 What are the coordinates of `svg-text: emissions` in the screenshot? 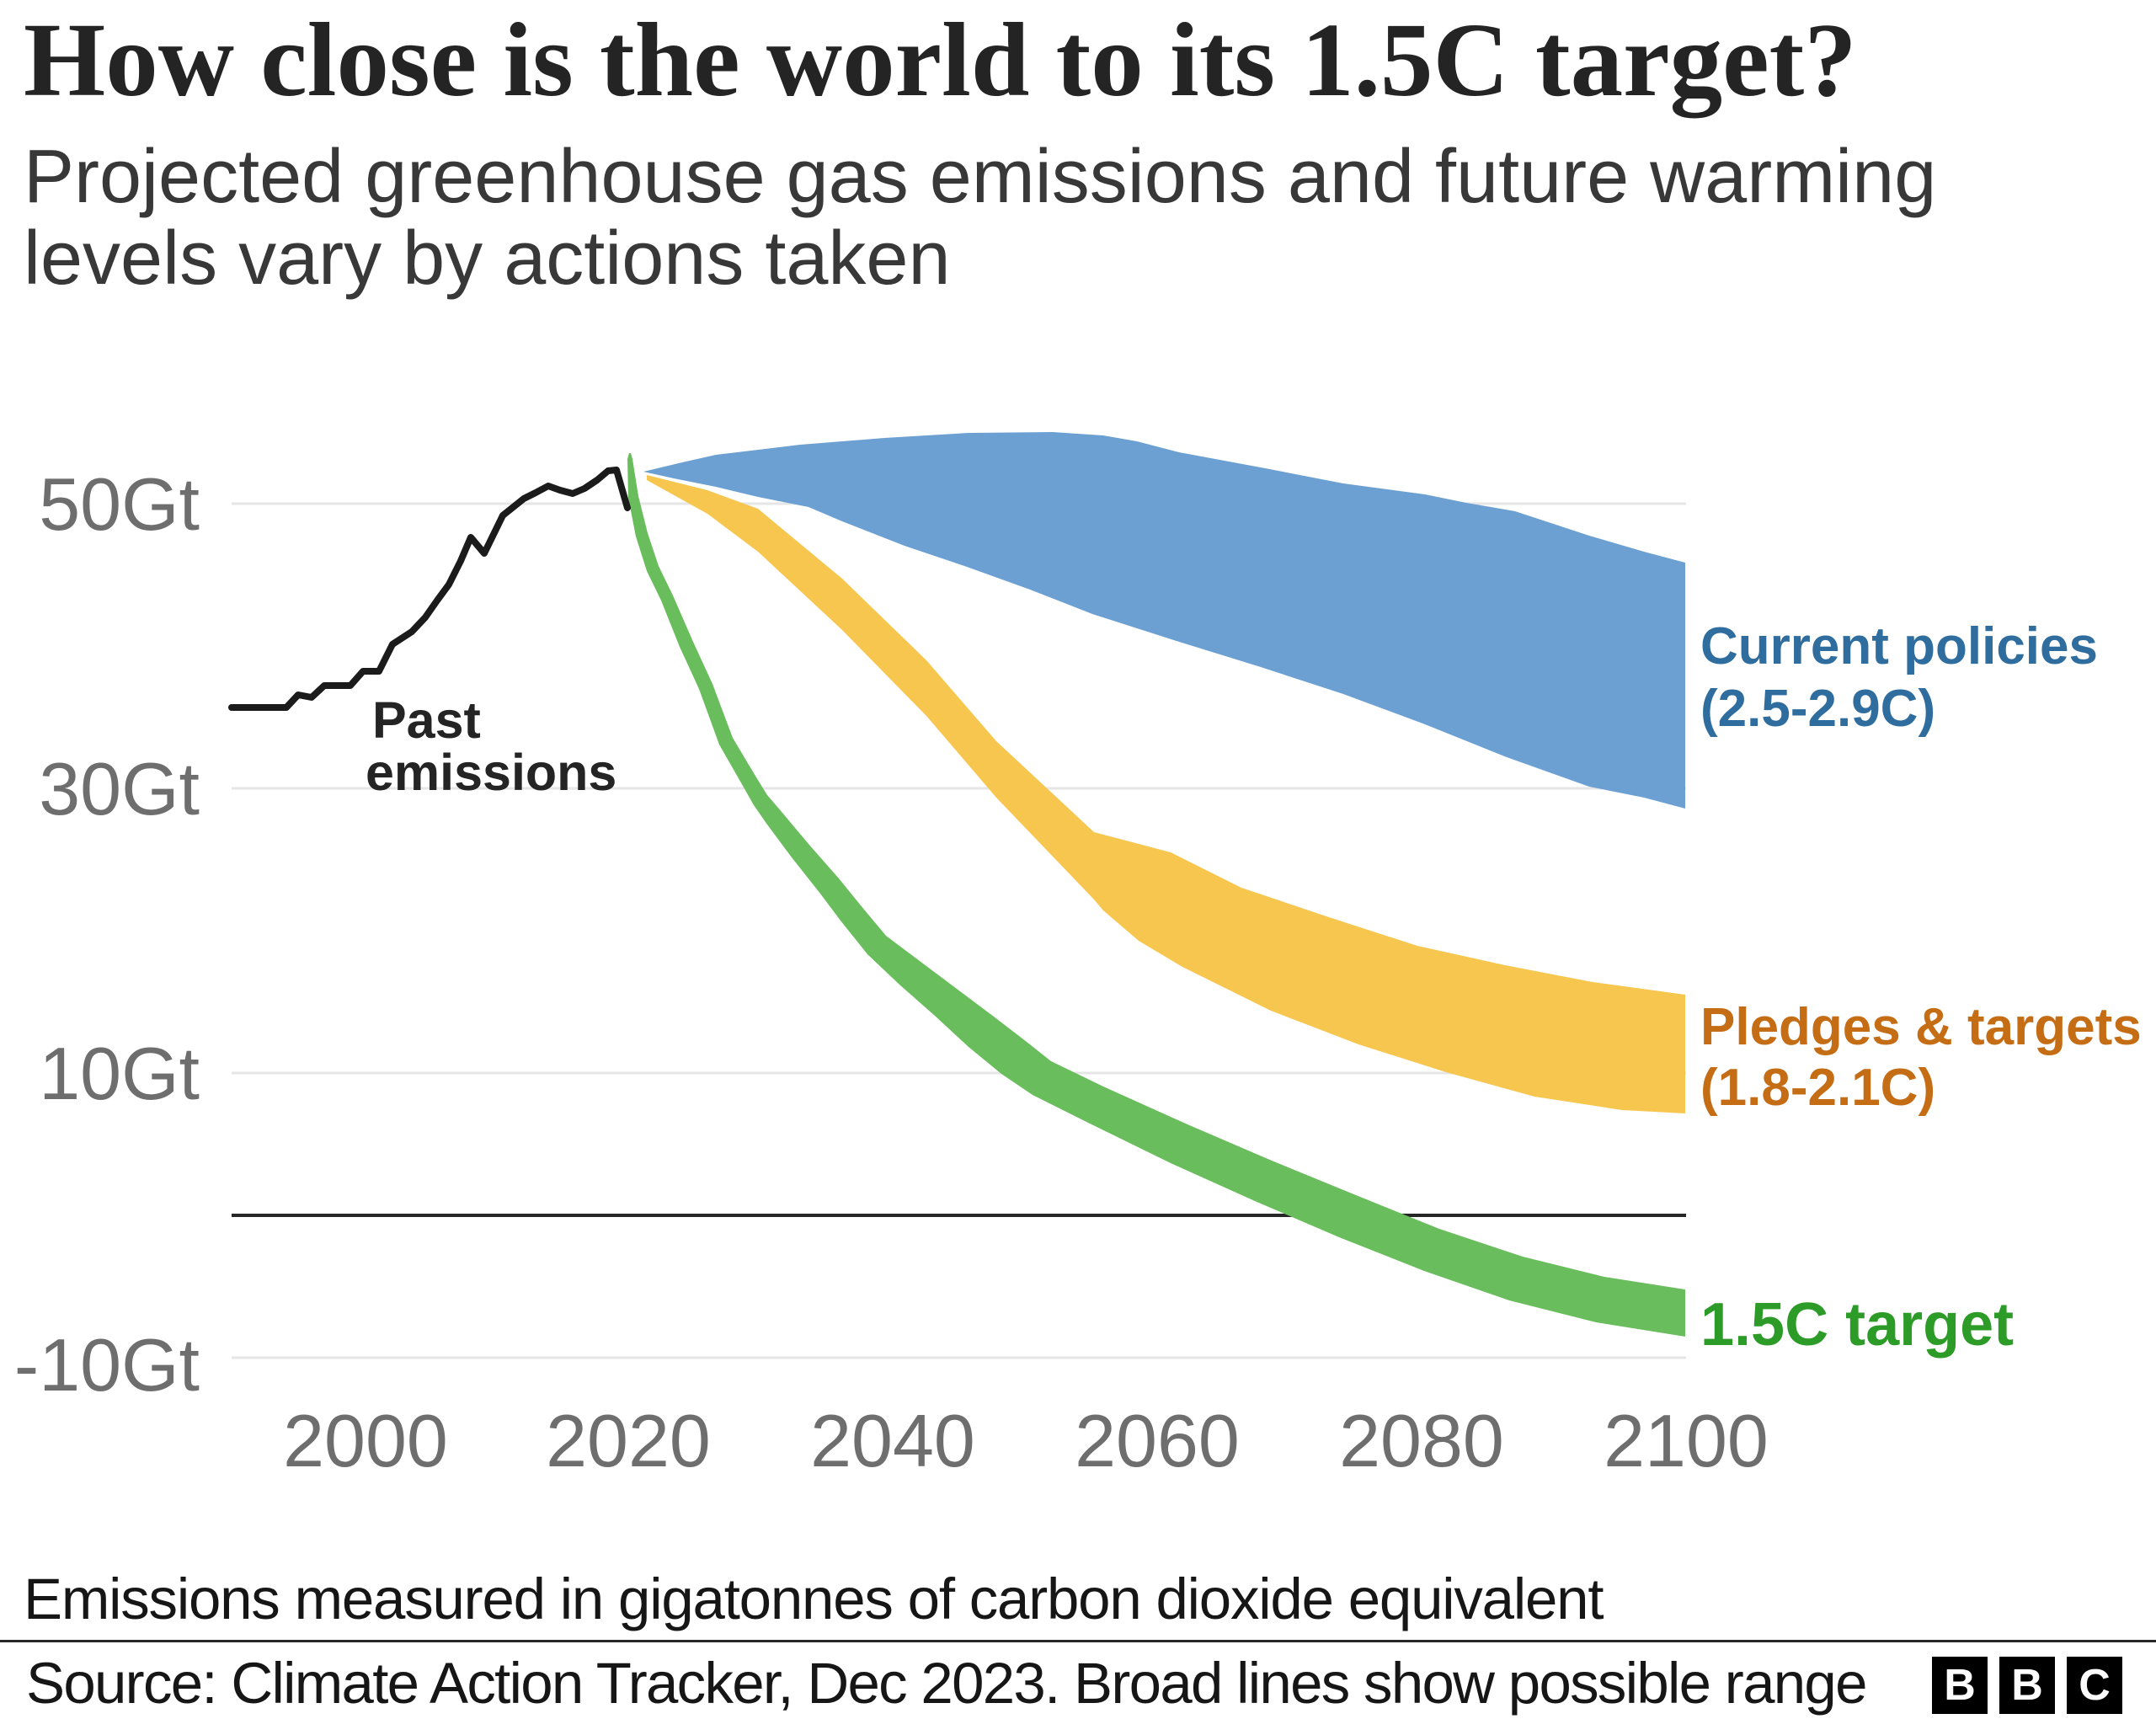 It's located at (491, 773).